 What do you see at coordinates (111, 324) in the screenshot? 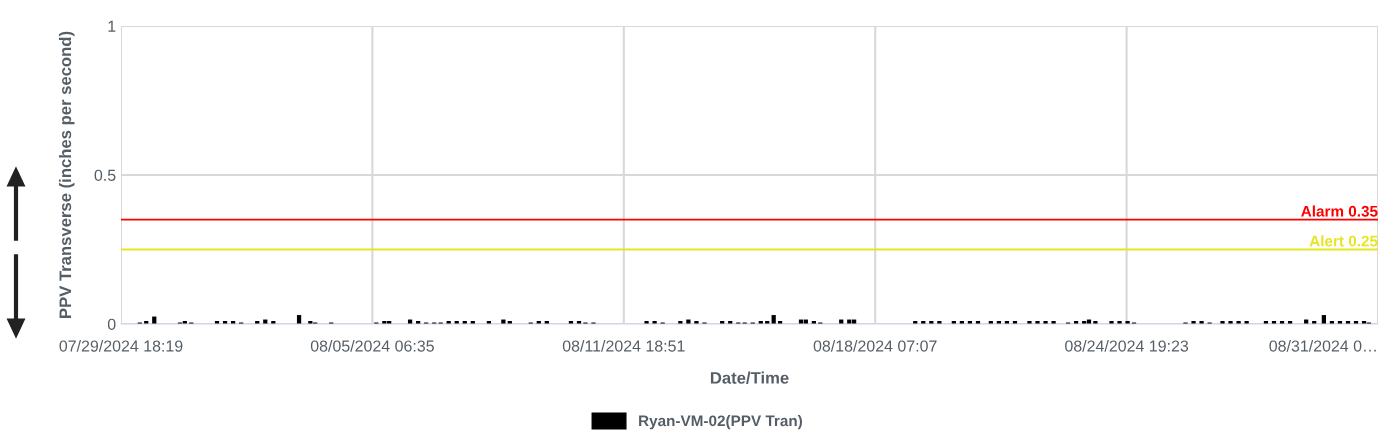
I see `y-tick-label: 0` at bounding box center [111, 324].